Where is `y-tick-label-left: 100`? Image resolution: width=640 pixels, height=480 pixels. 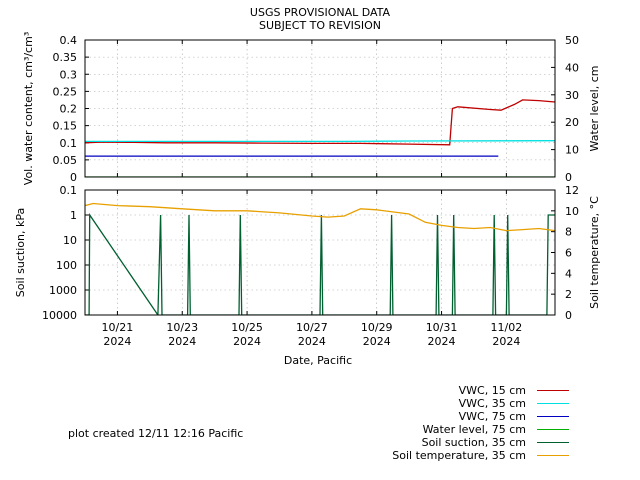
y-tick-label-left: 100 is located at coordinates (66, 265).